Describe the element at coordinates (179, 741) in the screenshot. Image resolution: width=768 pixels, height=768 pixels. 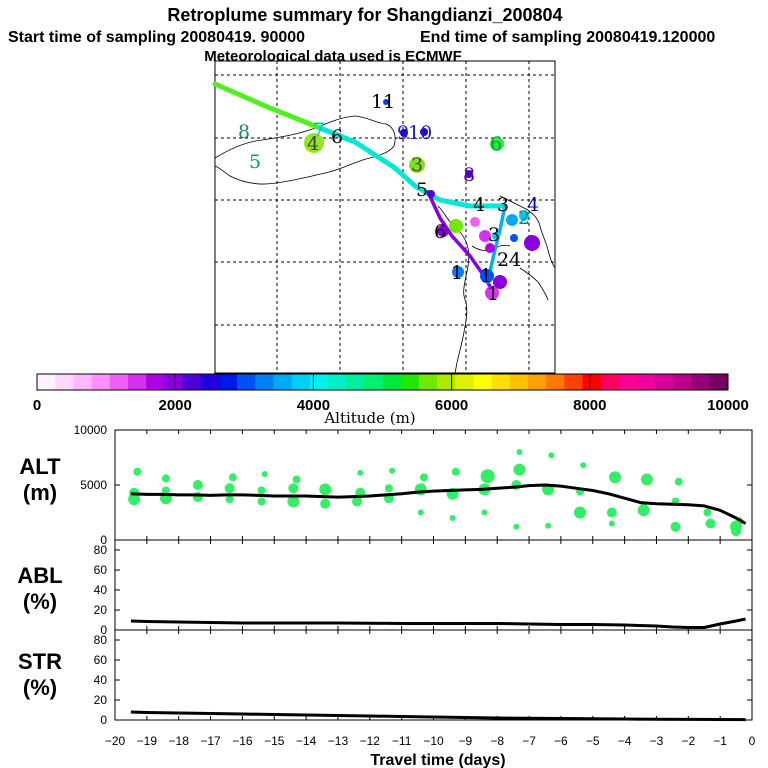
I see `x-tick-label: −18` at that location.